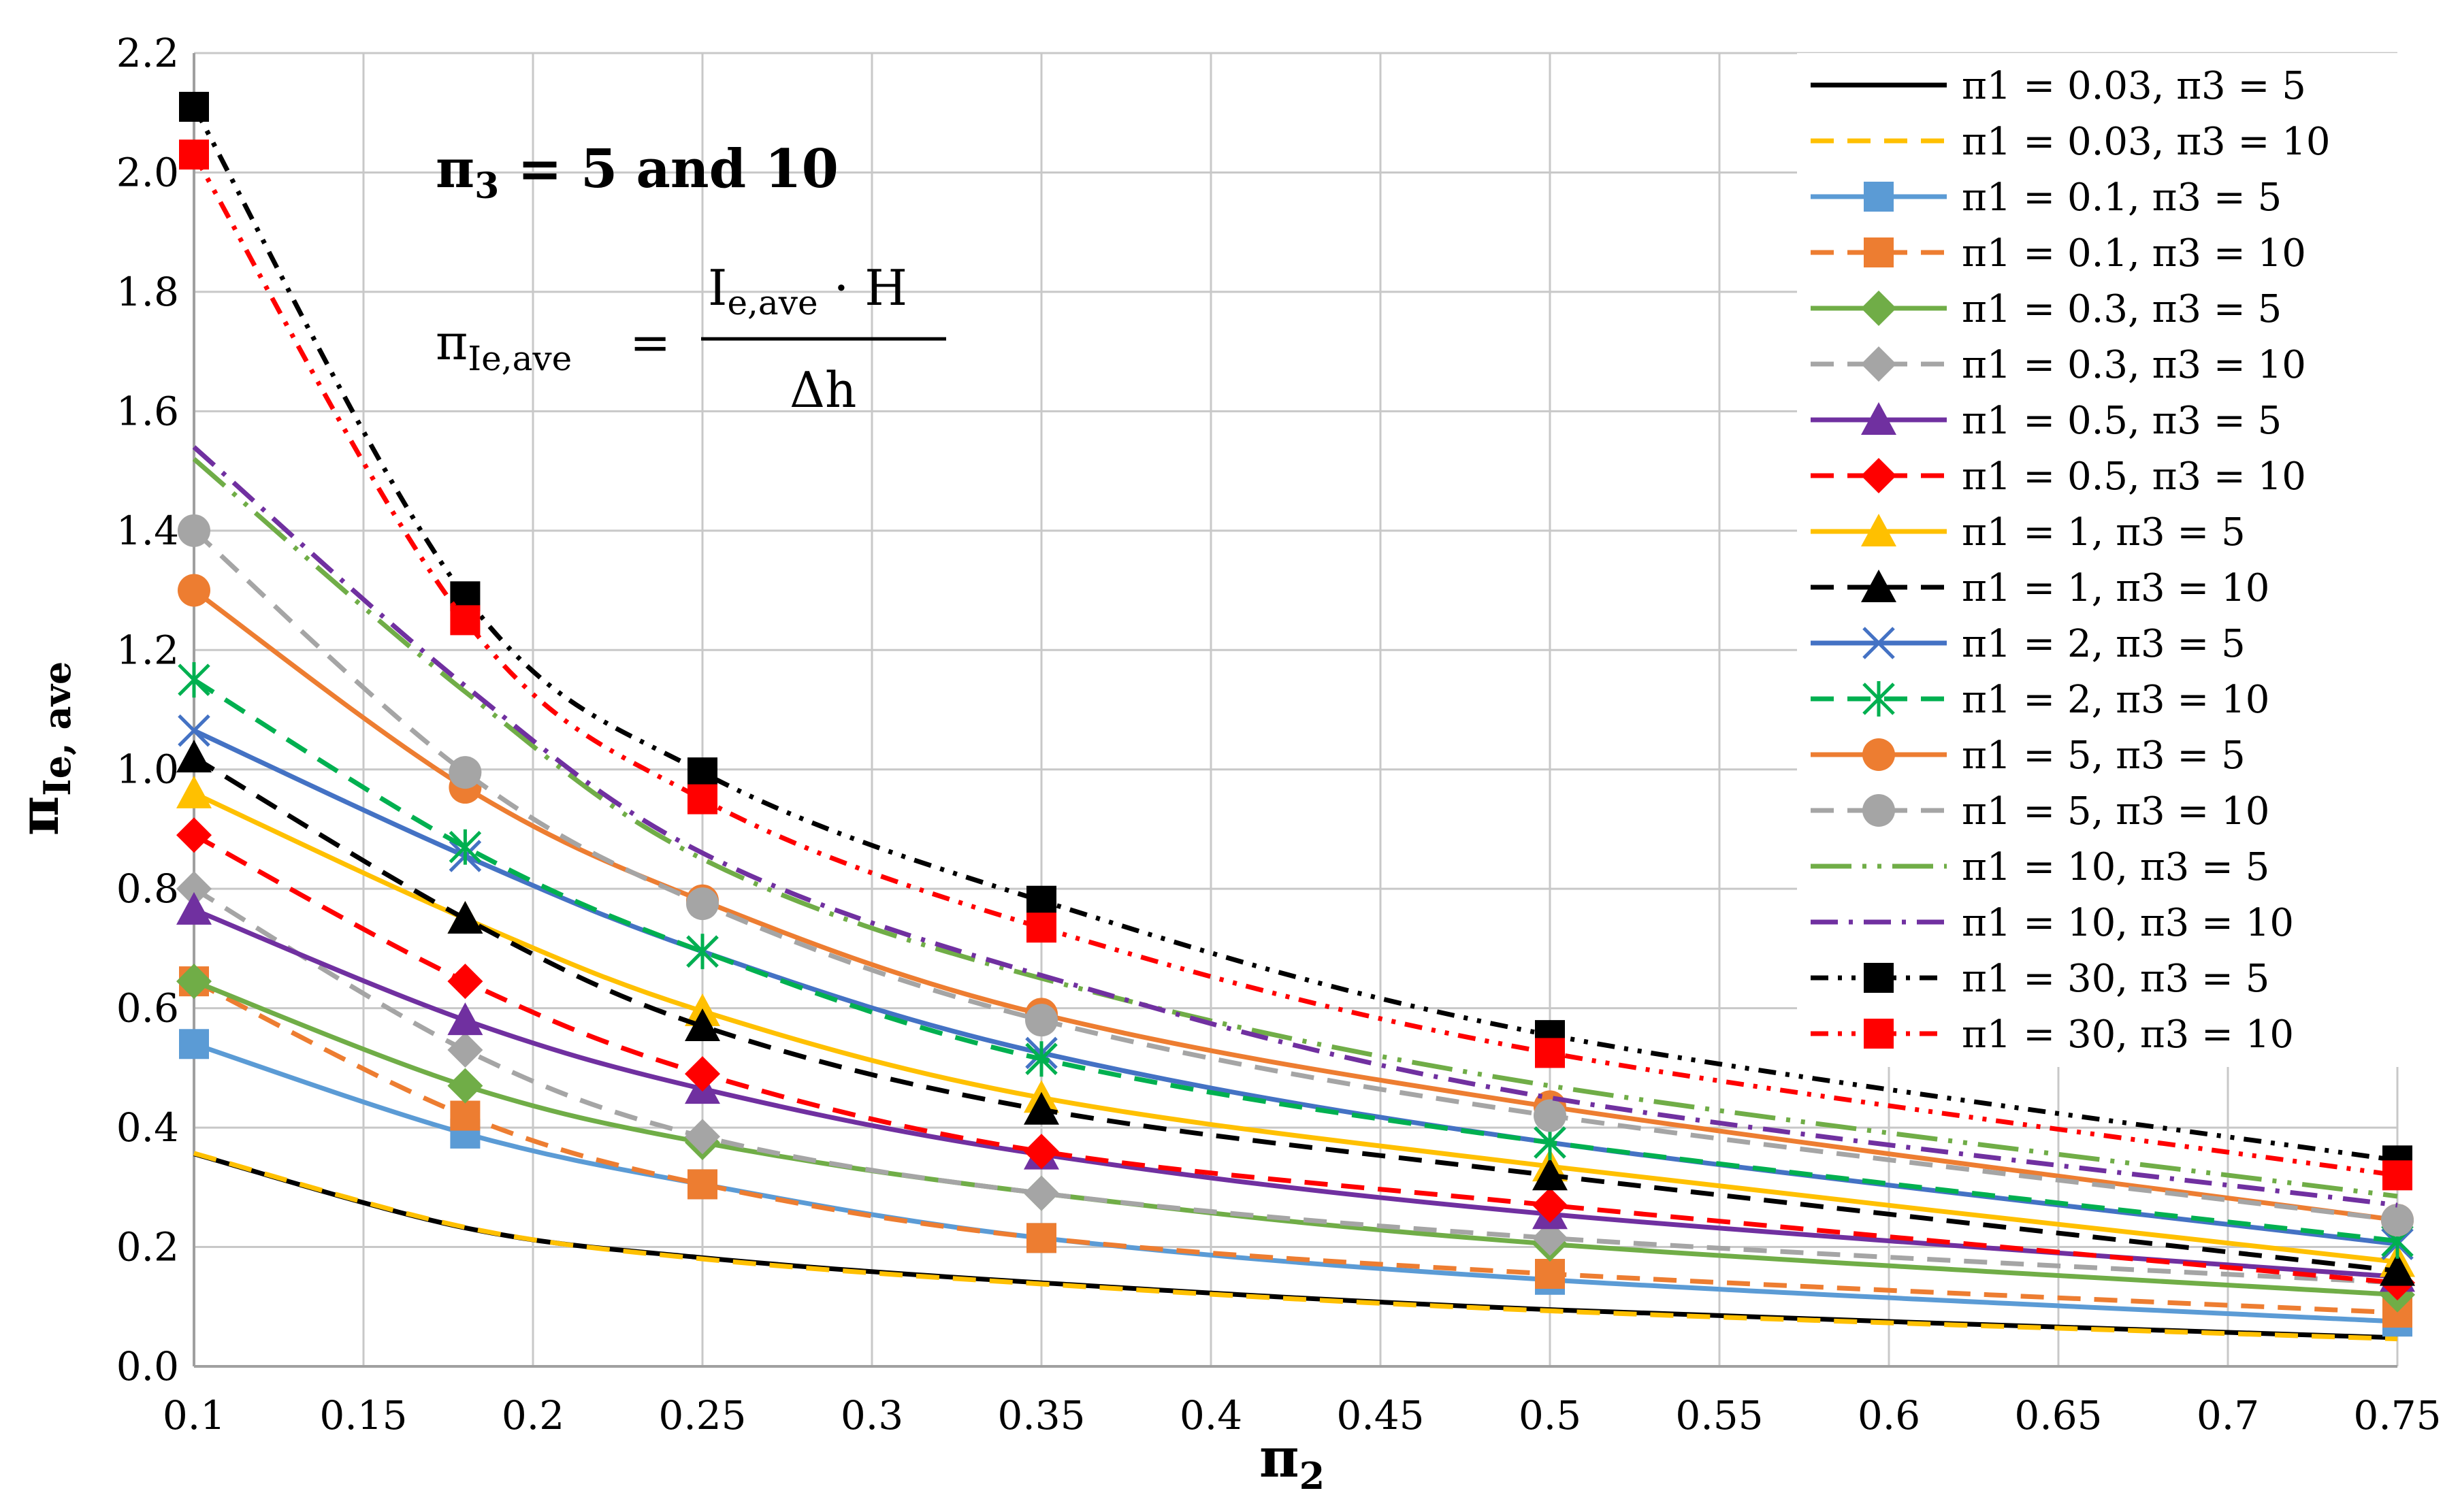 The height and width of the screenshot is (1512, 2460). Describe the element at coordinates (2134, 86) in the screenshot. I see `legend-label: π1 = 0.03, π3 = 5` at that location.